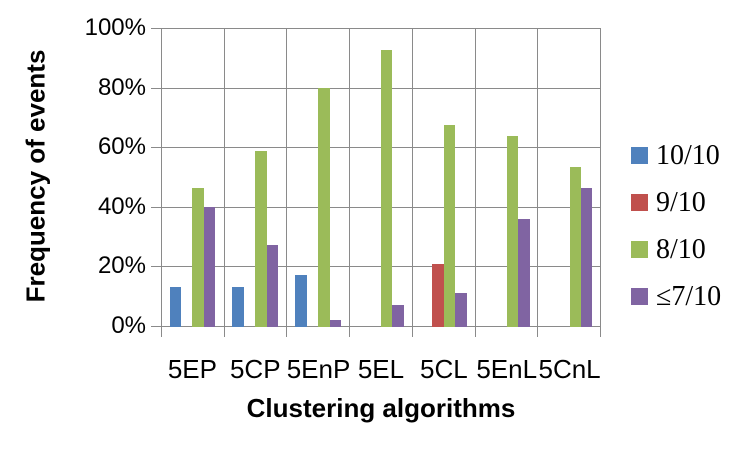 This screenshot has height=450, width=750. Describe the element at coordinates (381, 408) in the screenshot. I see `x-axis-title: Clustering algorithms` at that location.